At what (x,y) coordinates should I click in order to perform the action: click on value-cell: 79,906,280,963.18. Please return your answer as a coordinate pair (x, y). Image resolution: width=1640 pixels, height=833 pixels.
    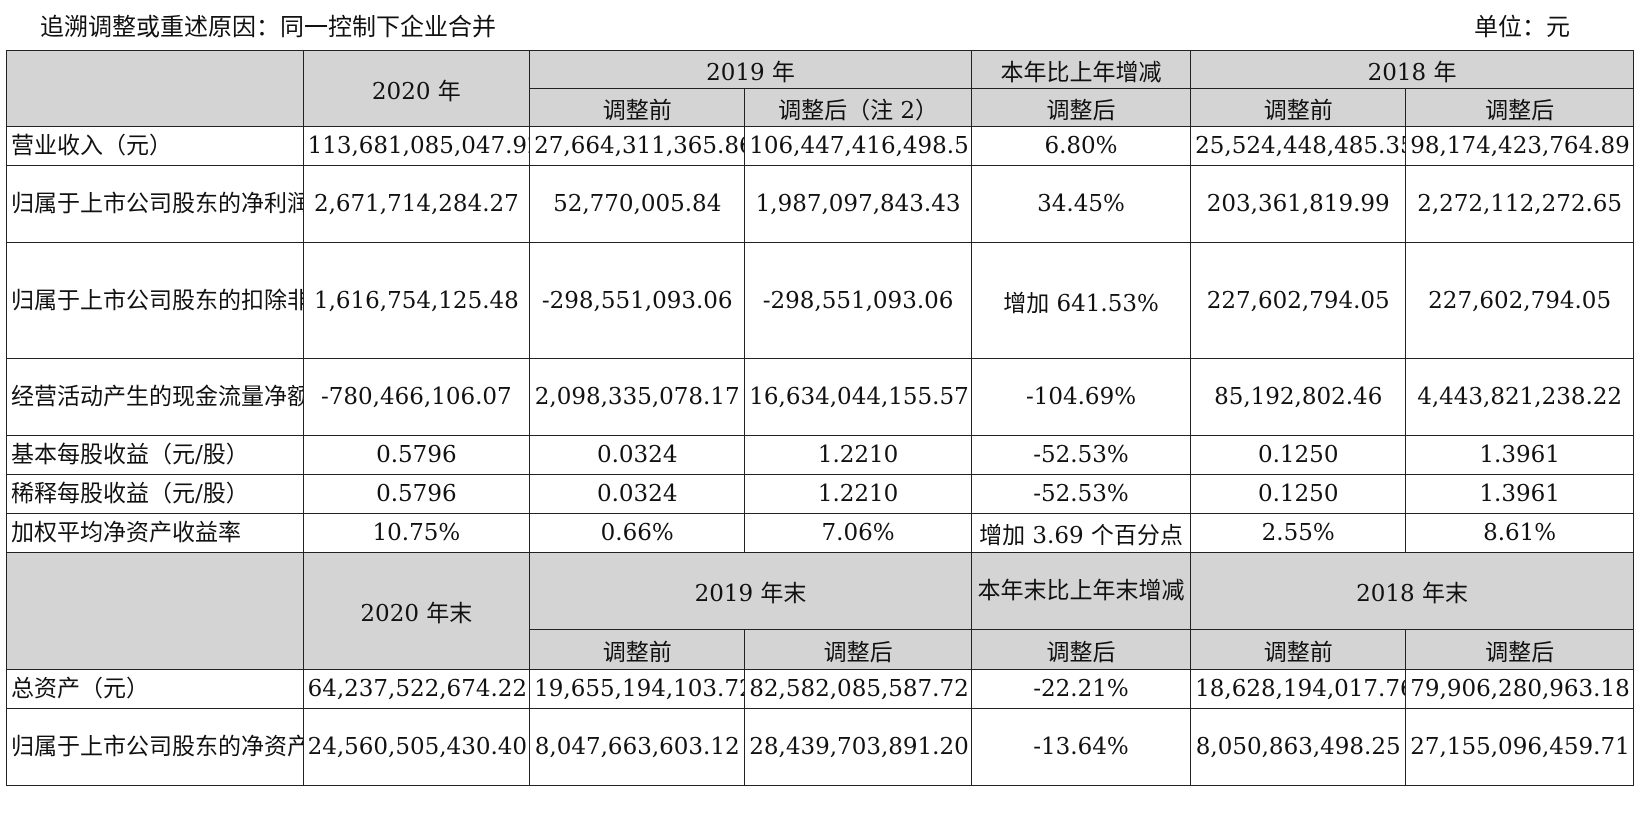
    Looking at the image, I should click on (1519, 689).